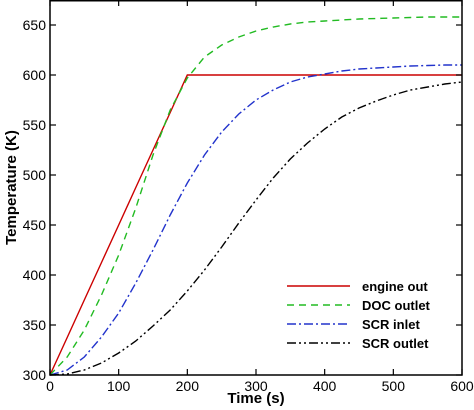 The width and height of the screenshot is (474, 410). Describe the element at coordinates (395, 286) in the screenshot. I see `legend-label: engine out` at that location.